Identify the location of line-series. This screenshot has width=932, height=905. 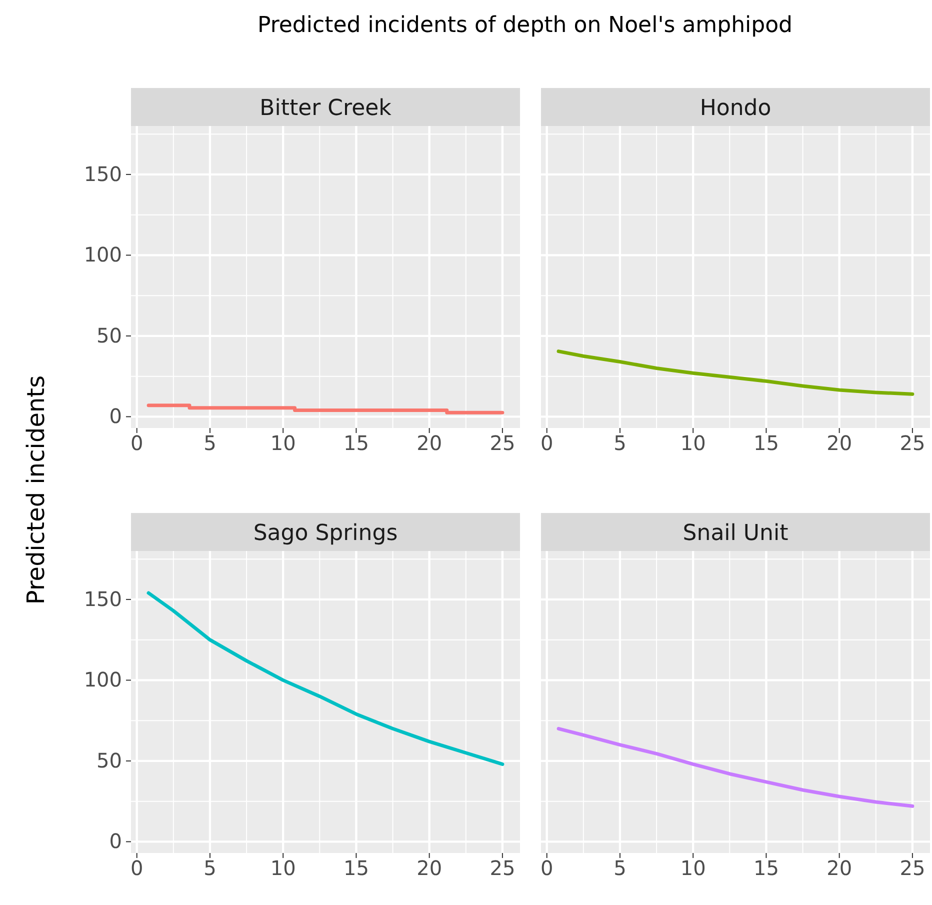
(325, 678).